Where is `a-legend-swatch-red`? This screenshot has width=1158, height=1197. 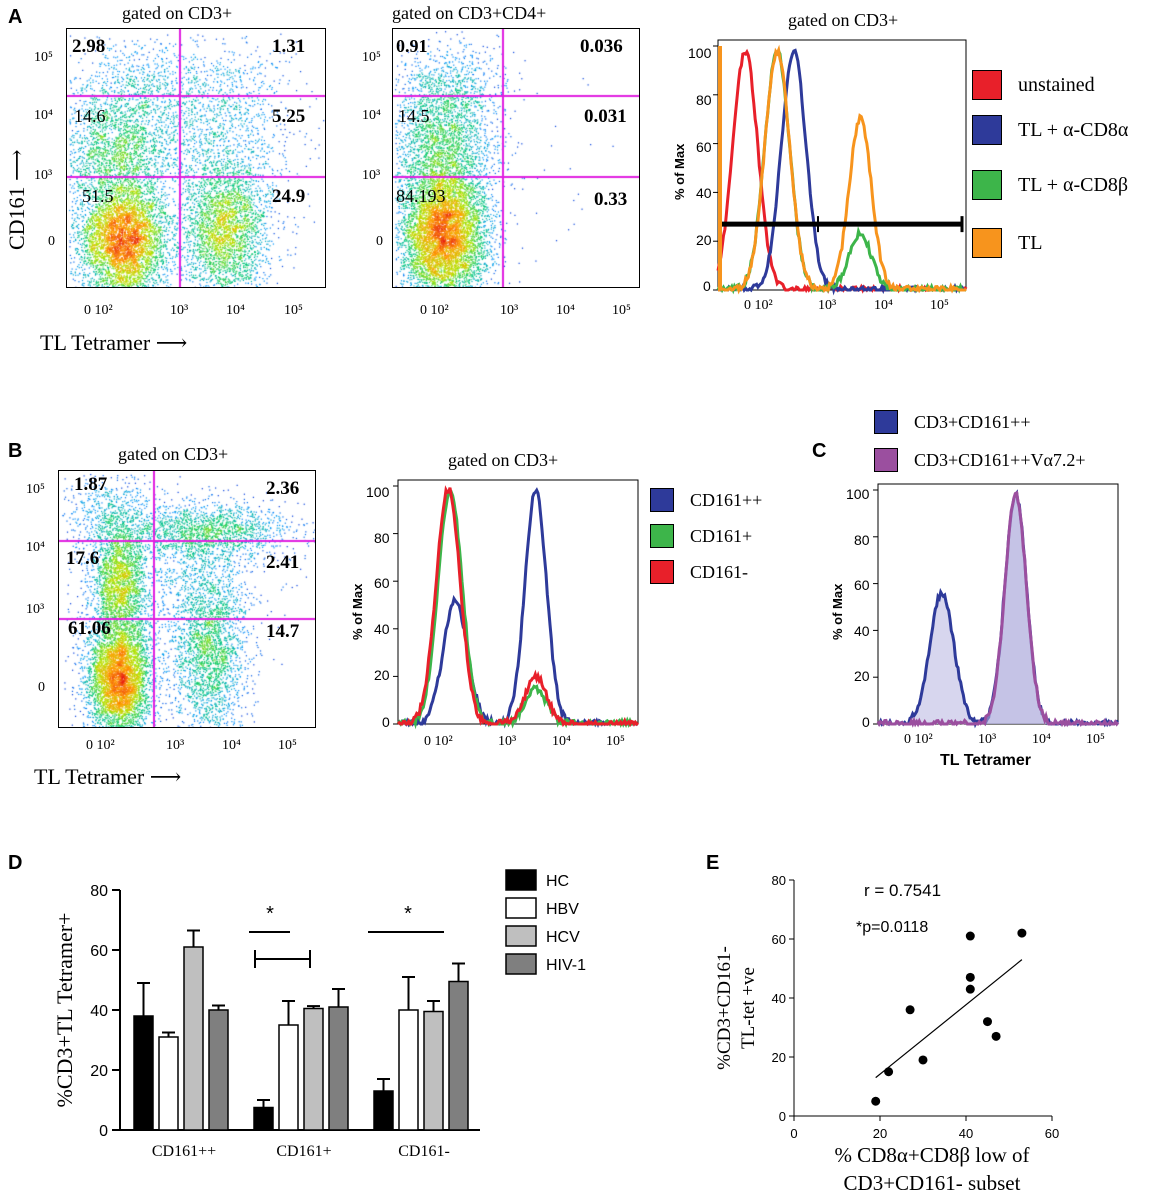
a-legend-swatch-red is located at coordinates (987, 85).